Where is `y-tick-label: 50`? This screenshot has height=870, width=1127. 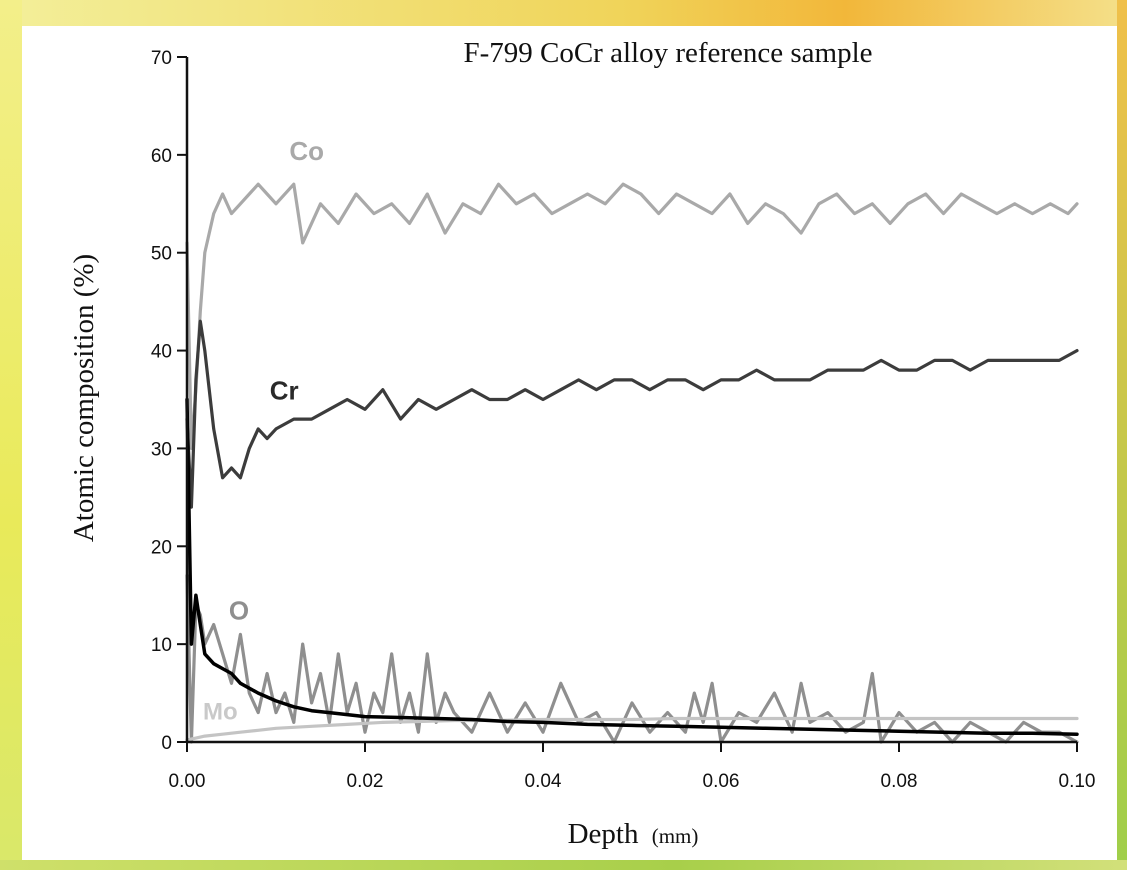
y-tick-label: 50 is located at coordinates (161, 254).